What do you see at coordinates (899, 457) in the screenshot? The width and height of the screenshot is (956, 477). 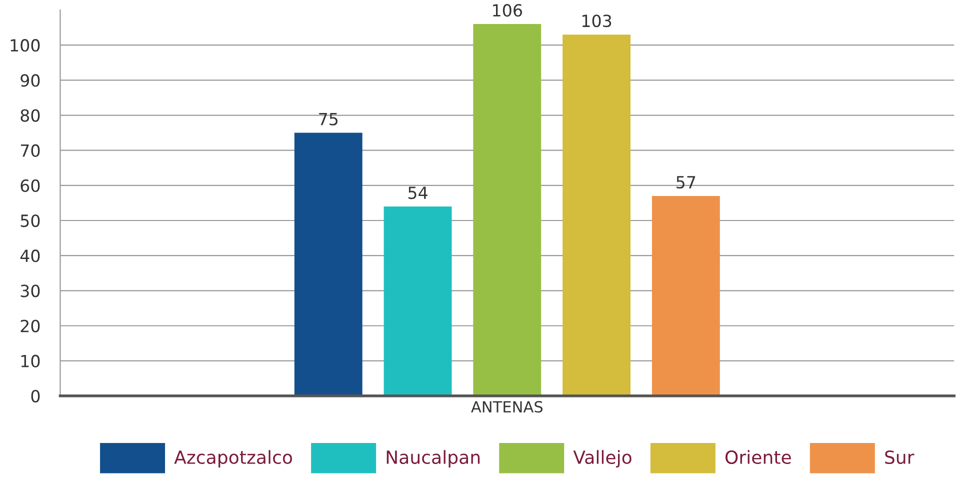 I see `legend-label: Sur` at bounding box center [899, 457].